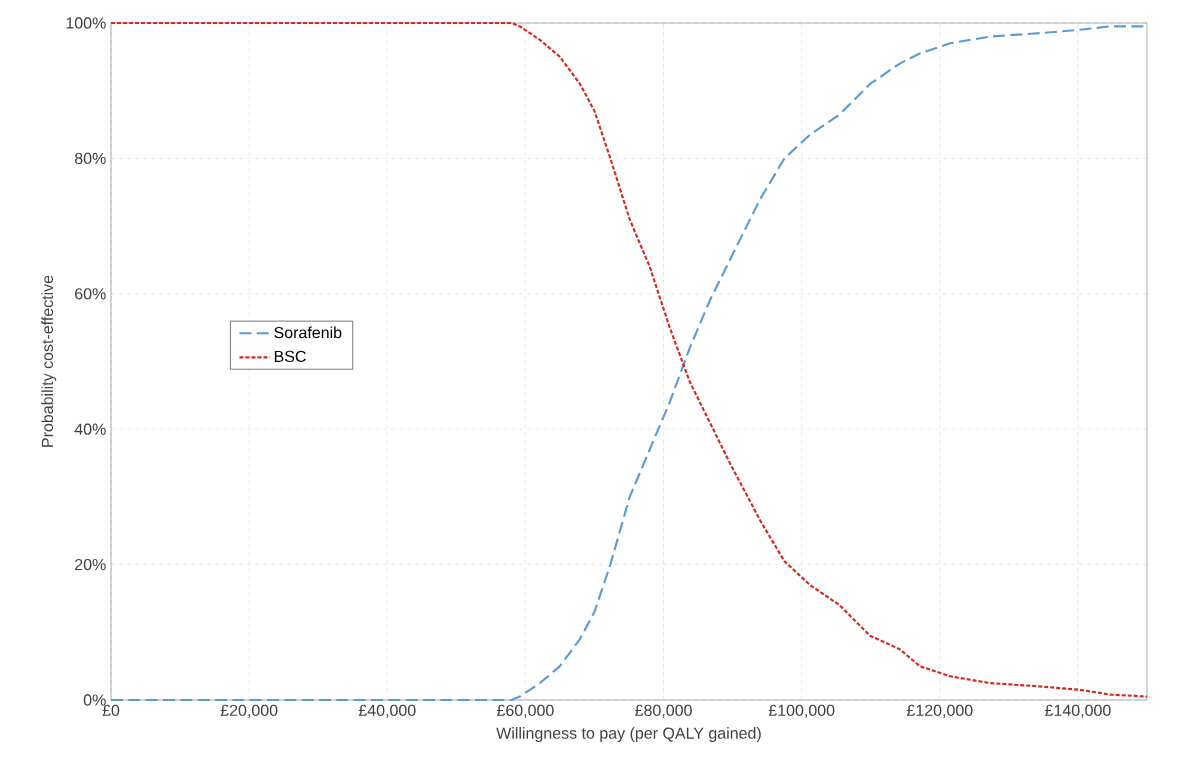  What do you see at coordinates (663, 711) in the screenshot?
I see `x-tick-label: £80,000` at bounding box center [663, 711].